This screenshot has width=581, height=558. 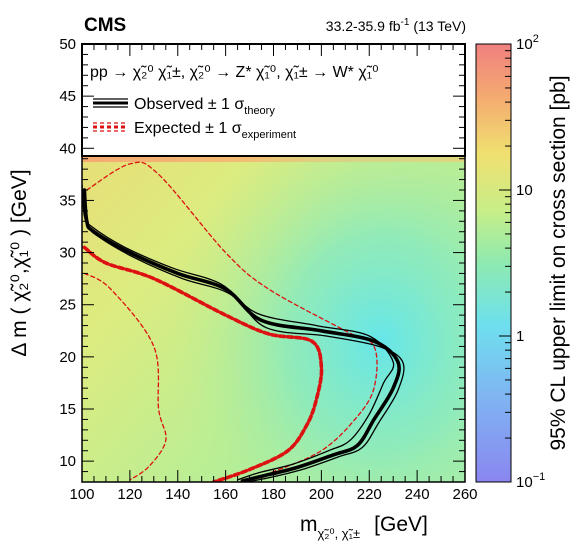 What do you see at coordinates (558, 262) in the screenshot?
I see `z-axis-label: 95% CL upper limit on cross section [pb]` at bounding box center [558, 262].